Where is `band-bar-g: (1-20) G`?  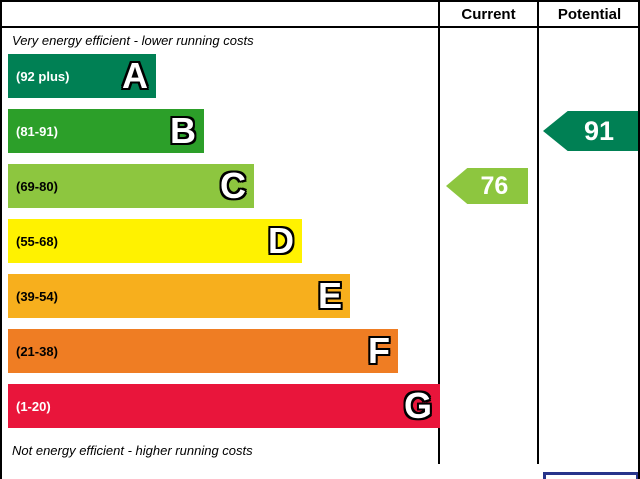
band-bar-g: (1-20) G is located at coordinates (224, 406).